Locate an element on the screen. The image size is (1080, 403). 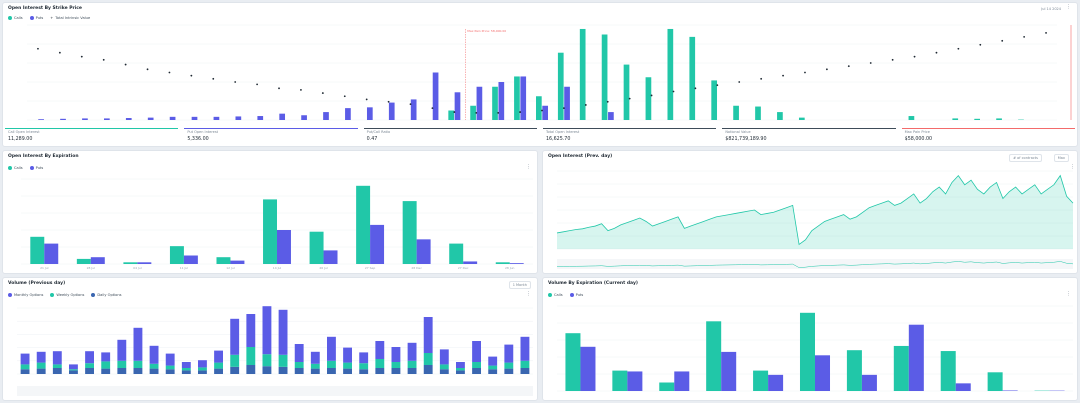
range-select: Max is located at coordinates (1061, 158).